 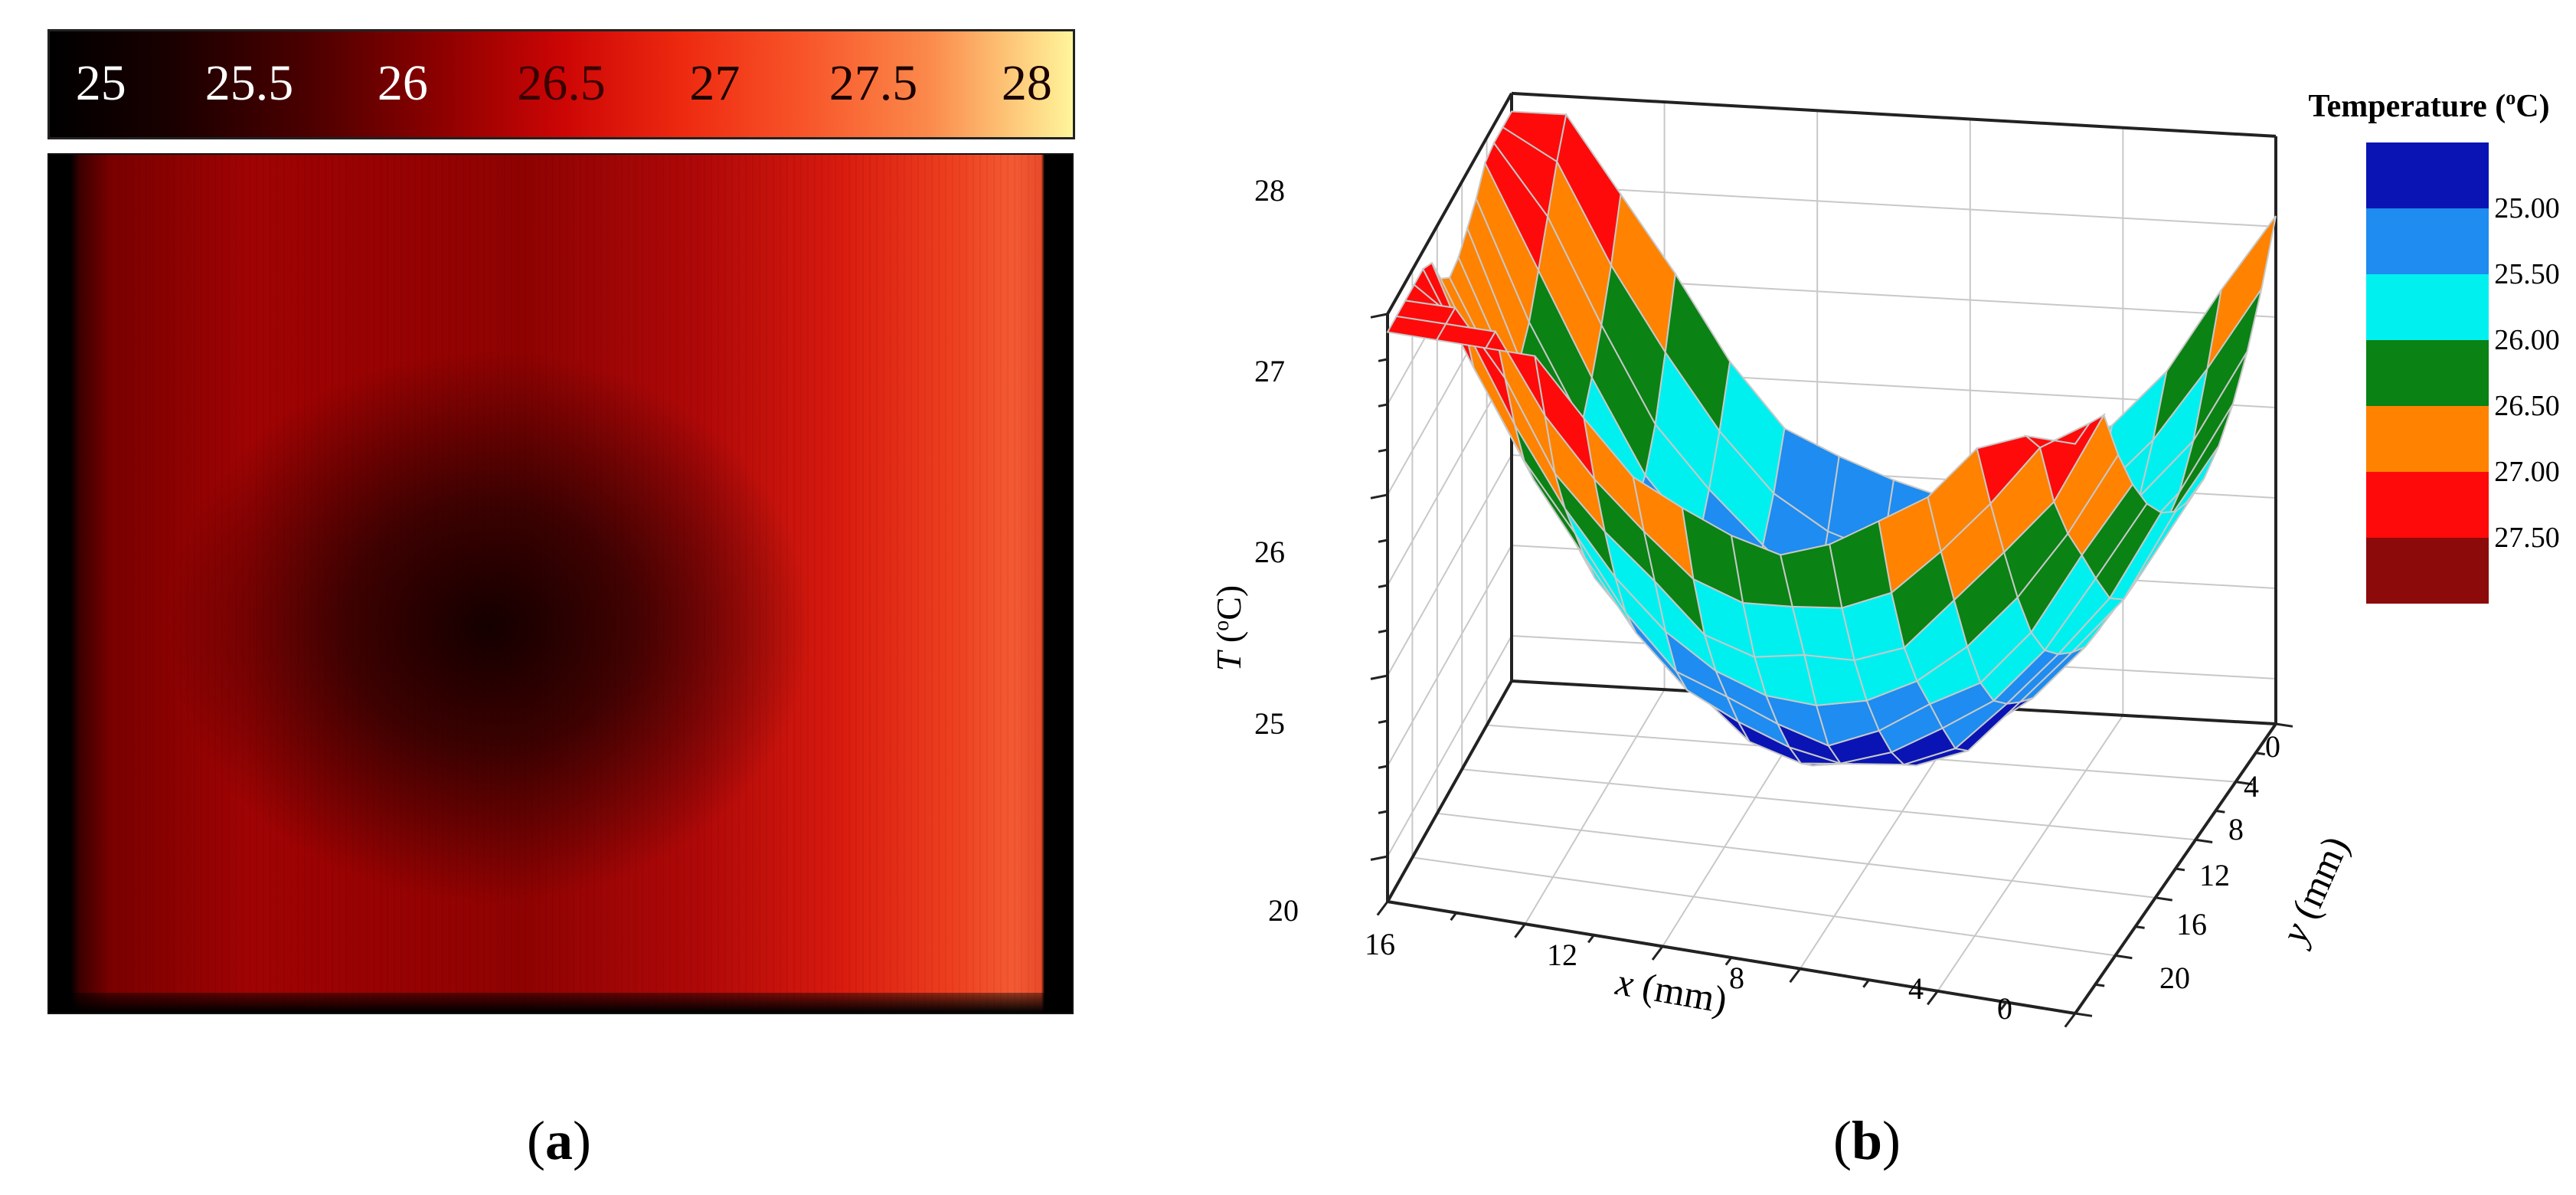 I want to click on legend-label: 26.50, so click(x=2527, y=406).